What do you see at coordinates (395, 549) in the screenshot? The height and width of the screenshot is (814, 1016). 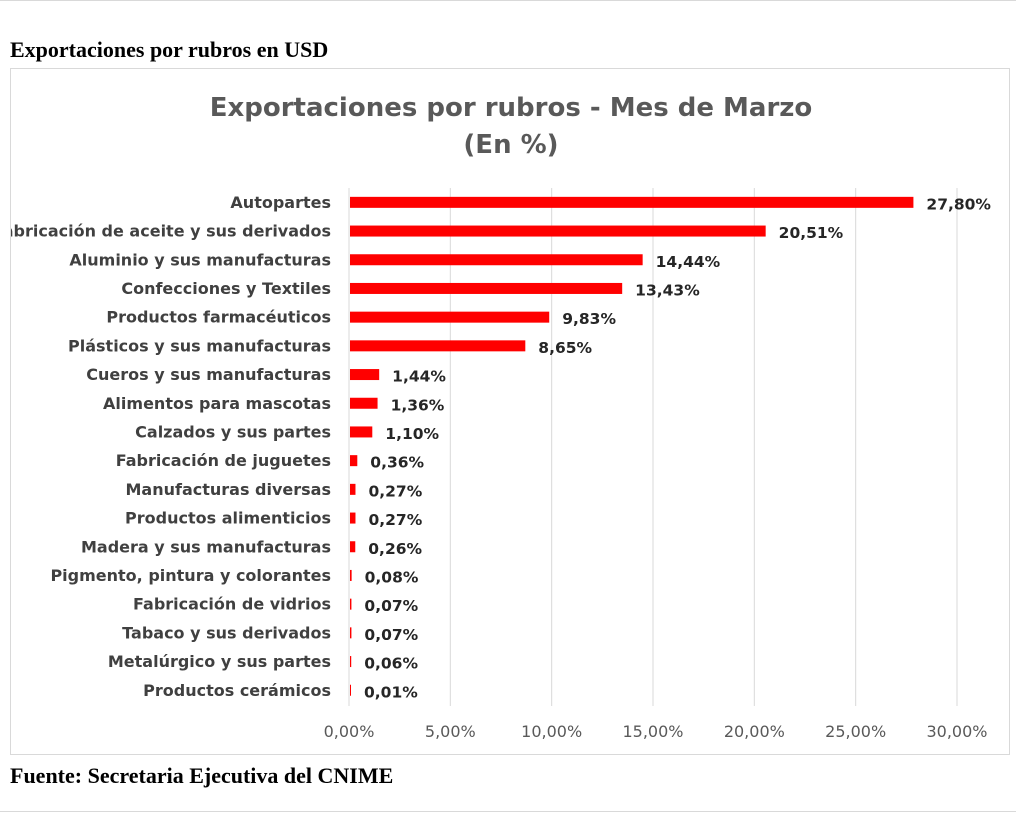 I see `data-label: 0,26%` at bounding box center [395, 549].